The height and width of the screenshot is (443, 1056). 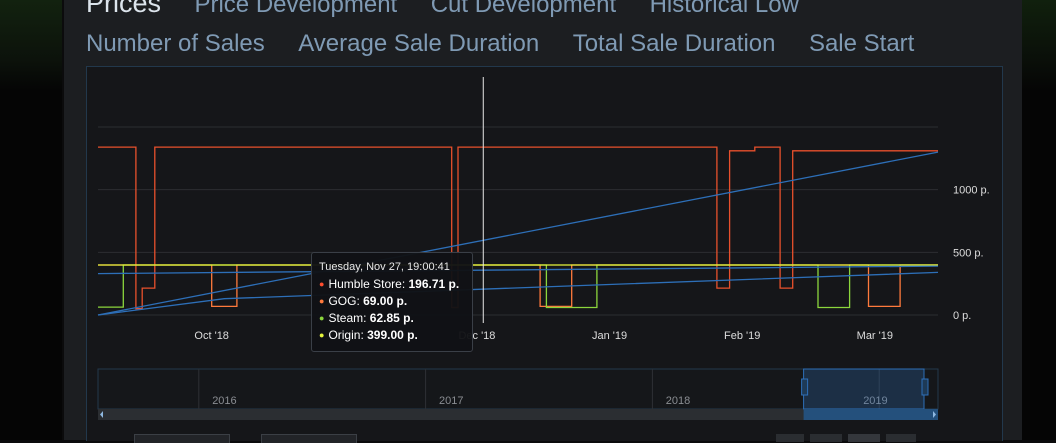 I want to click on tooltip-row-steam: ● Steam: 62.85 p., so click(x=366, y=318).